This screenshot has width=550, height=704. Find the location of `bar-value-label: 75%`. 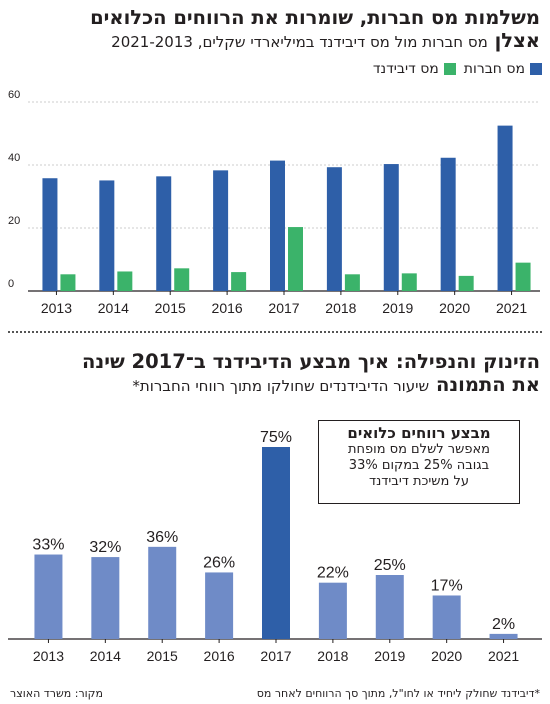

bar-value-label: 75% is located at coordinates (276, 437).